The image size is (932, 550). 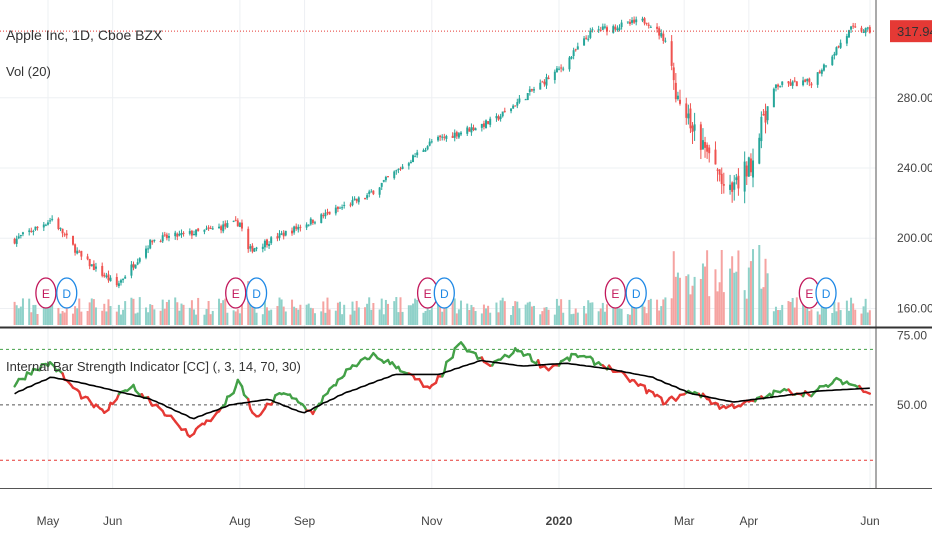 What do you see at coordinates (868, 392) in the screenshot?
I see `ibs-line-segment` at bounding box center [868, 392].